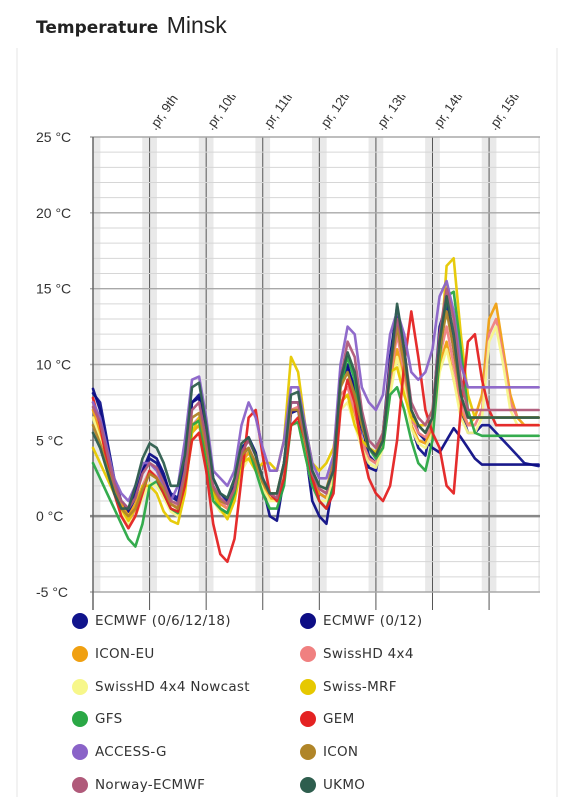 Image resolution: width=574 pixels, height=797 pixels. I want to click on x-tick-label: .pr, 10th, so click(221, 114).